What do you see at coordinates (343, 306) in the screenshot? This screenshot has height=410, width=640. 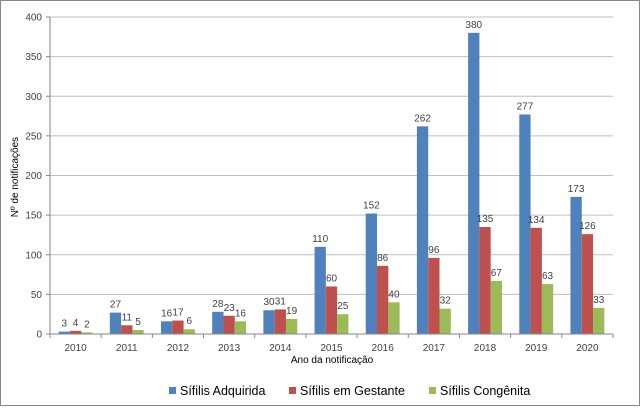 I see `data-label: 25` at bounding box center [343, 306].